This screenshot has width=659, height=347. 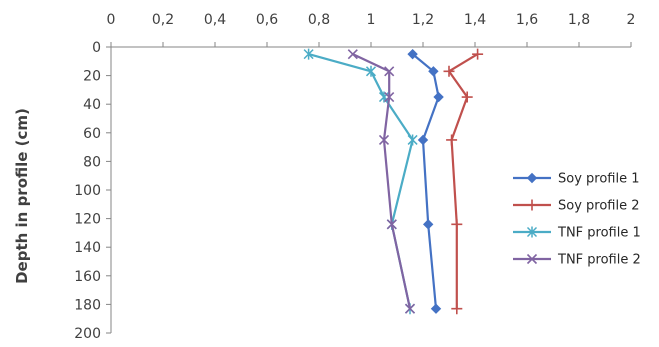 I want to click on x-tick-label: 1, so click(x=371, y=20).